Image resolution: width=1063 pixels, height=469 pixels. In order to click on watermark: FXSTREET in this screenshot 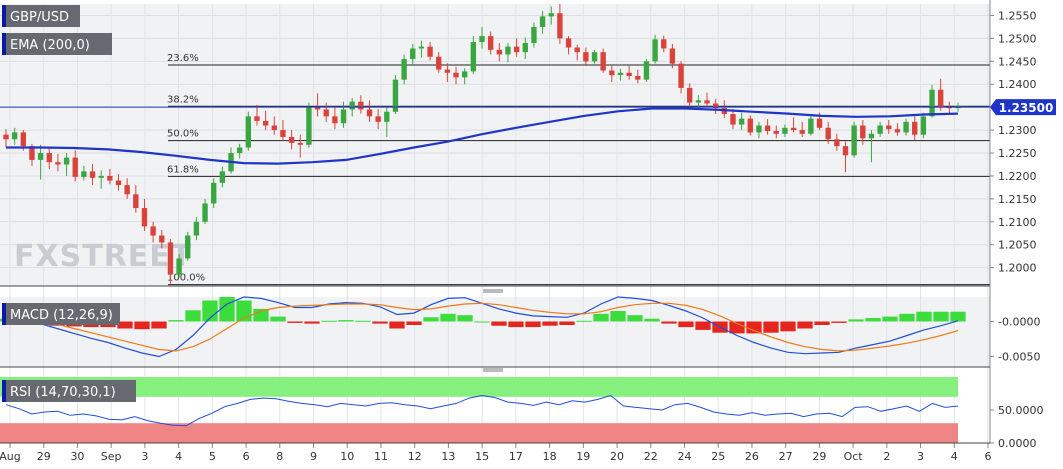, I will do `click(103, 256)`.